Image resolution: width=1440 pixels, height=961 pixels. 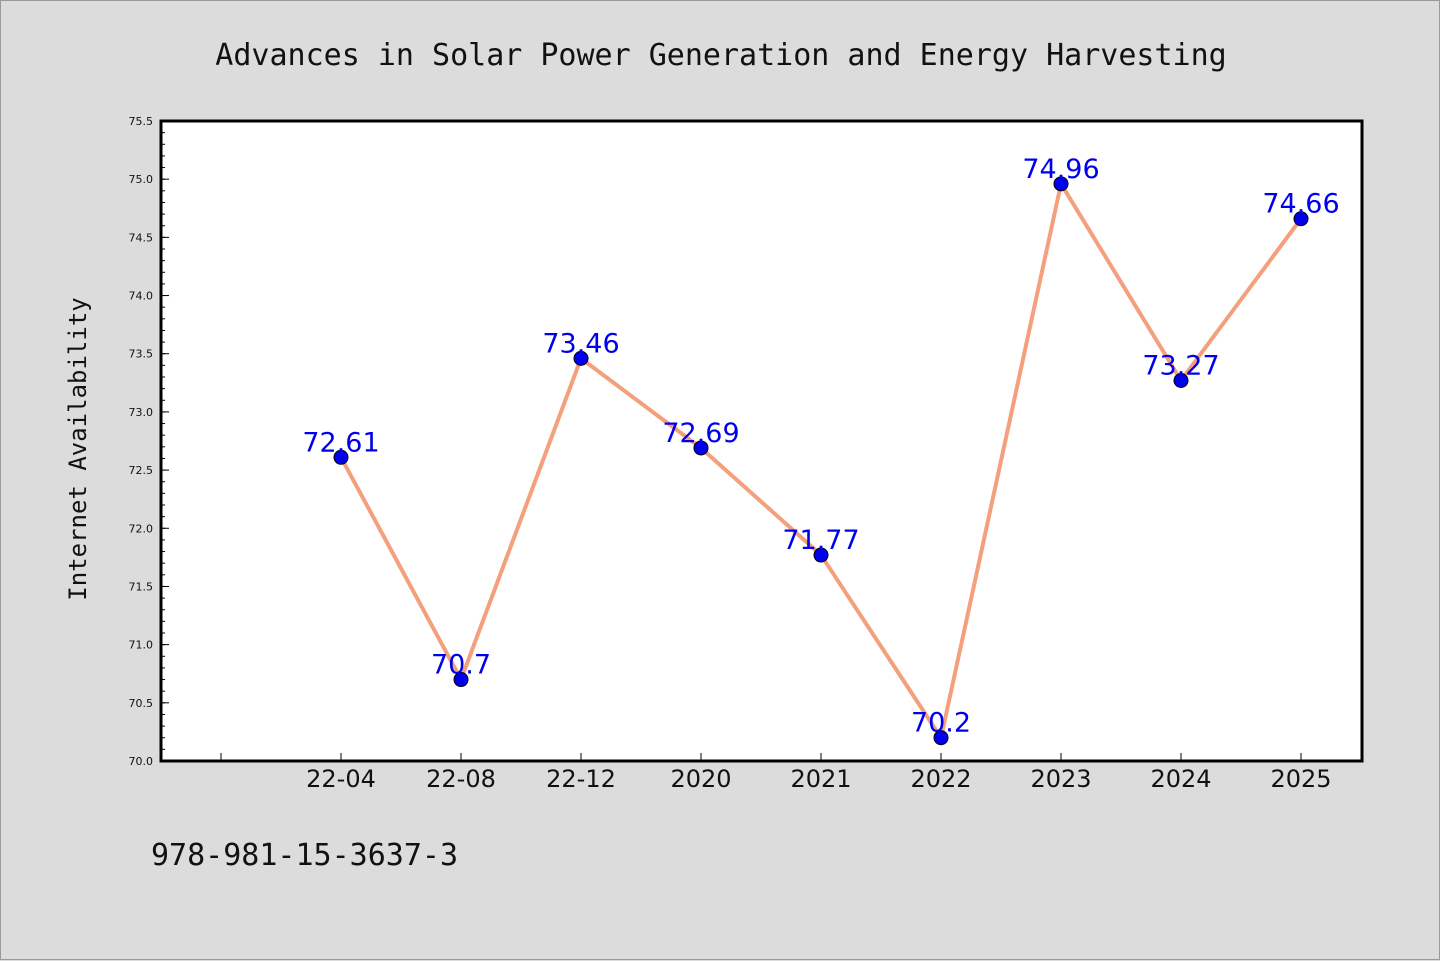 I want to click on x-tick-label: 22-04, so click(x=341, y=779).